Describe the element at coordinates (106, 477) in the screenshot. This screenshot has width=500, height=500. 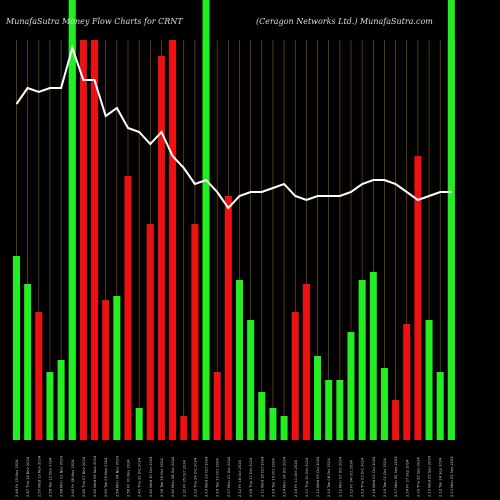
I see `x-tick-label: 2.60 Tue 05 Nov 2024` at that location.